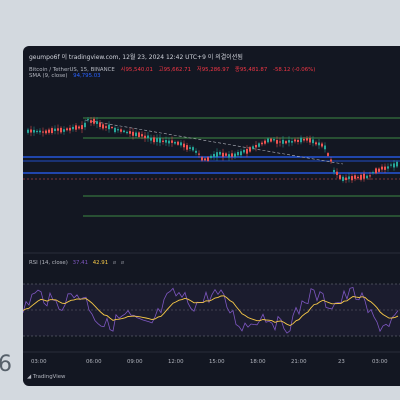  I want to click on rsi-legend: RSI (14, close) 37.41 42.91 ø ø, so click(76, 263).